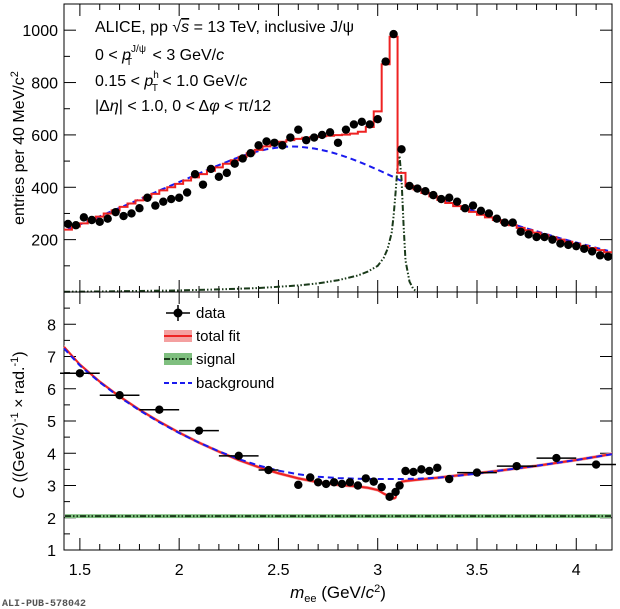 The height and width of the screenshot is (609, 620). What do you see at coordinates (44, 604) in the screenshot?
I see `watermark: ALI-PUB-578042` at bounding box center [44, 604].